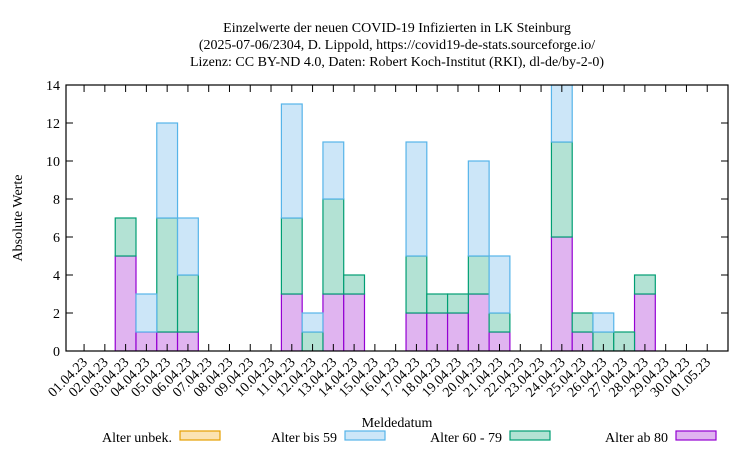  What do you see at coordinates (125, 237) in the screenshot?
I see `bar-alter-60-79-03.04.23` at bounding box center [125, 237].